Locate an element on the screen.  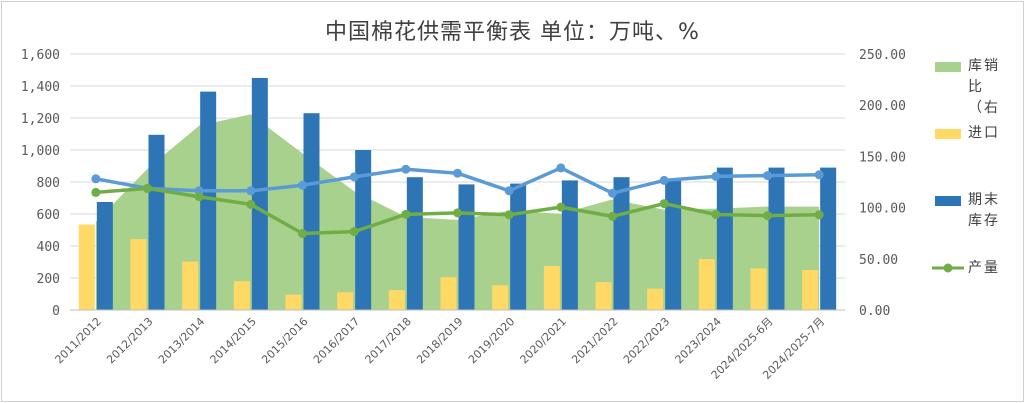
left-axis-tick-label: 0 is located at coordinates (56, 311).